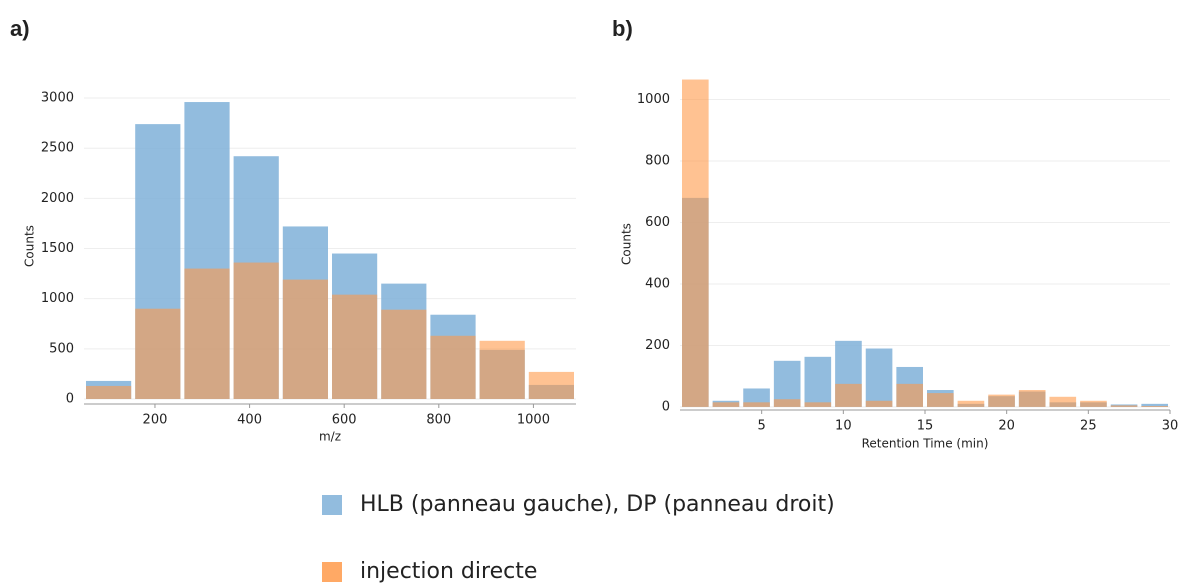  Describe the element at coordinates (597, 504) in the screenshot. I see `legend-label: HLB (panneau gauche), DP (panneau droit)` at that location.